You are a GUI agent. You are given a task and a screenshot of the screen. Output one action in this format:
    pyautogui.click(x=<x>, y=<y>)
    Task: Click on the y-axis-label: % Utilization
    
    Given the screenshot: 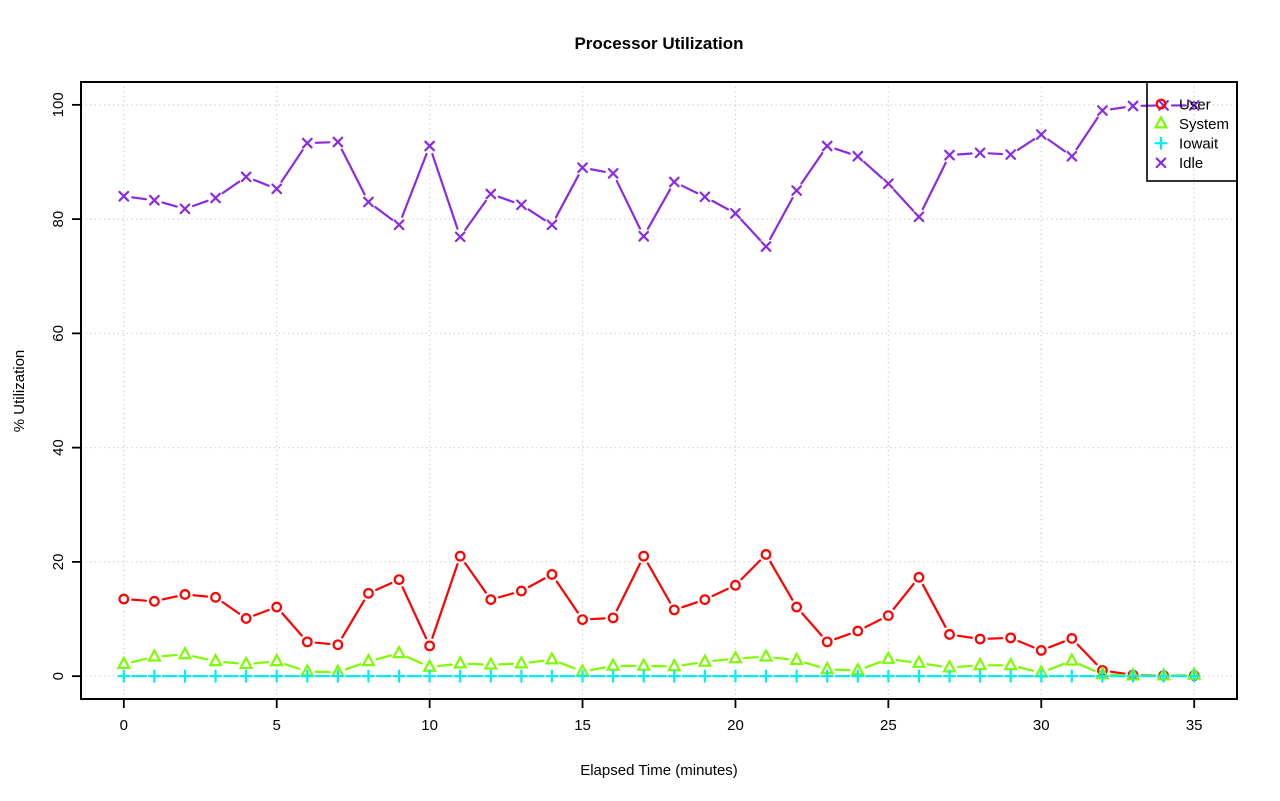 What is the action you would take?
    pyautogui.click(x=19, y=391)
    